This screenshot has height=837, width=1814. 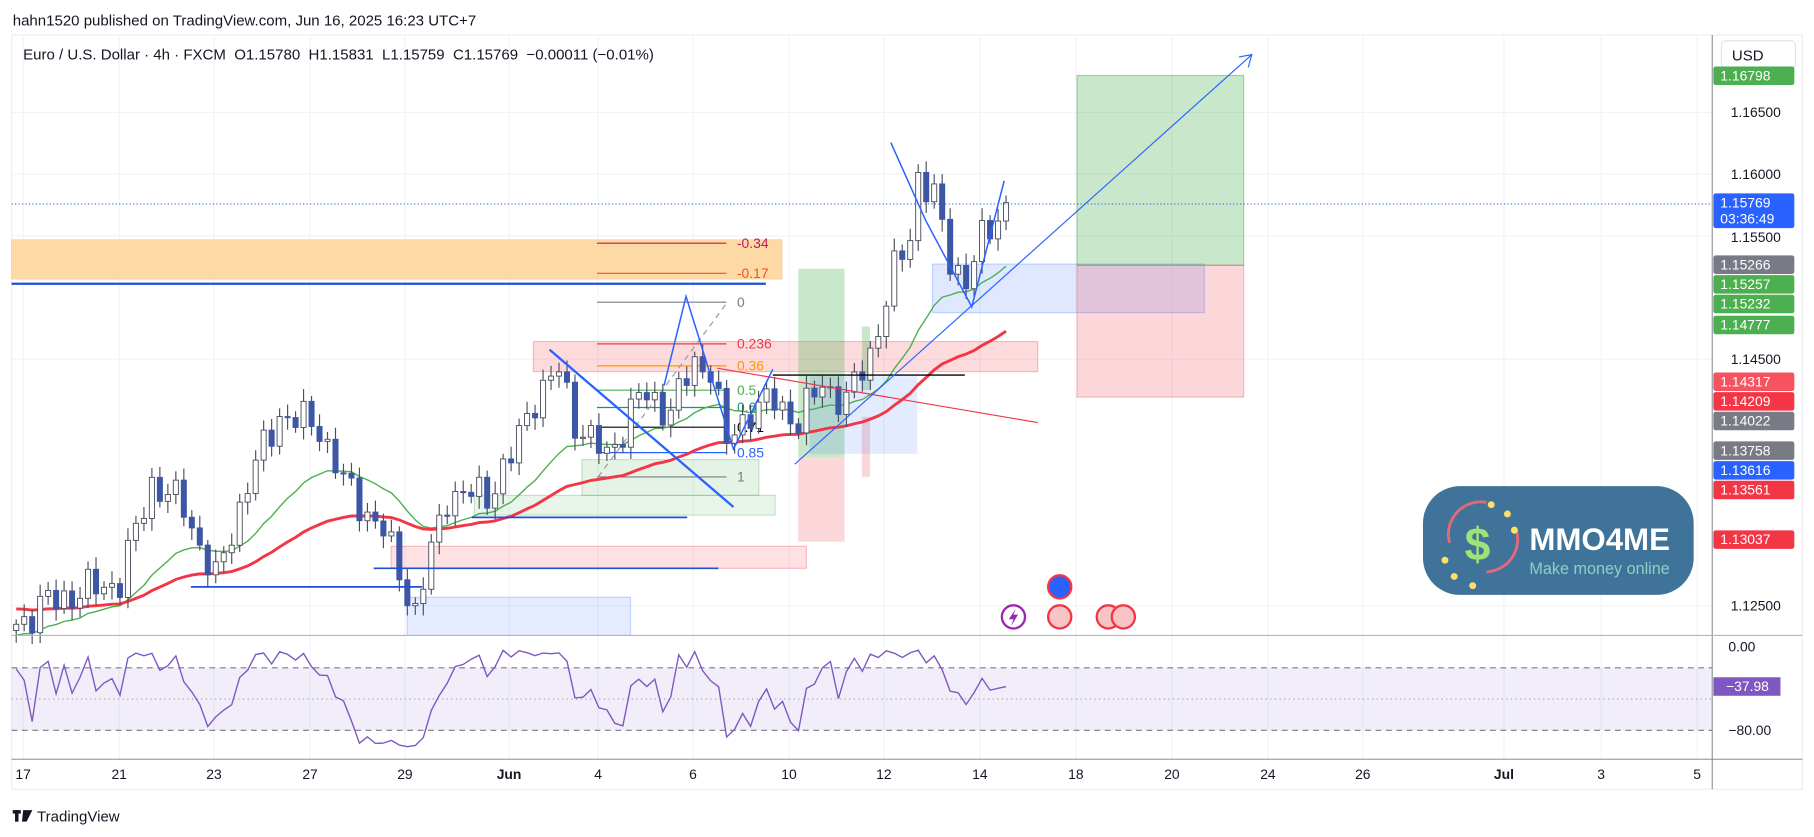 I want to click on time-tick-label: 27, so click(x=310, y=774).